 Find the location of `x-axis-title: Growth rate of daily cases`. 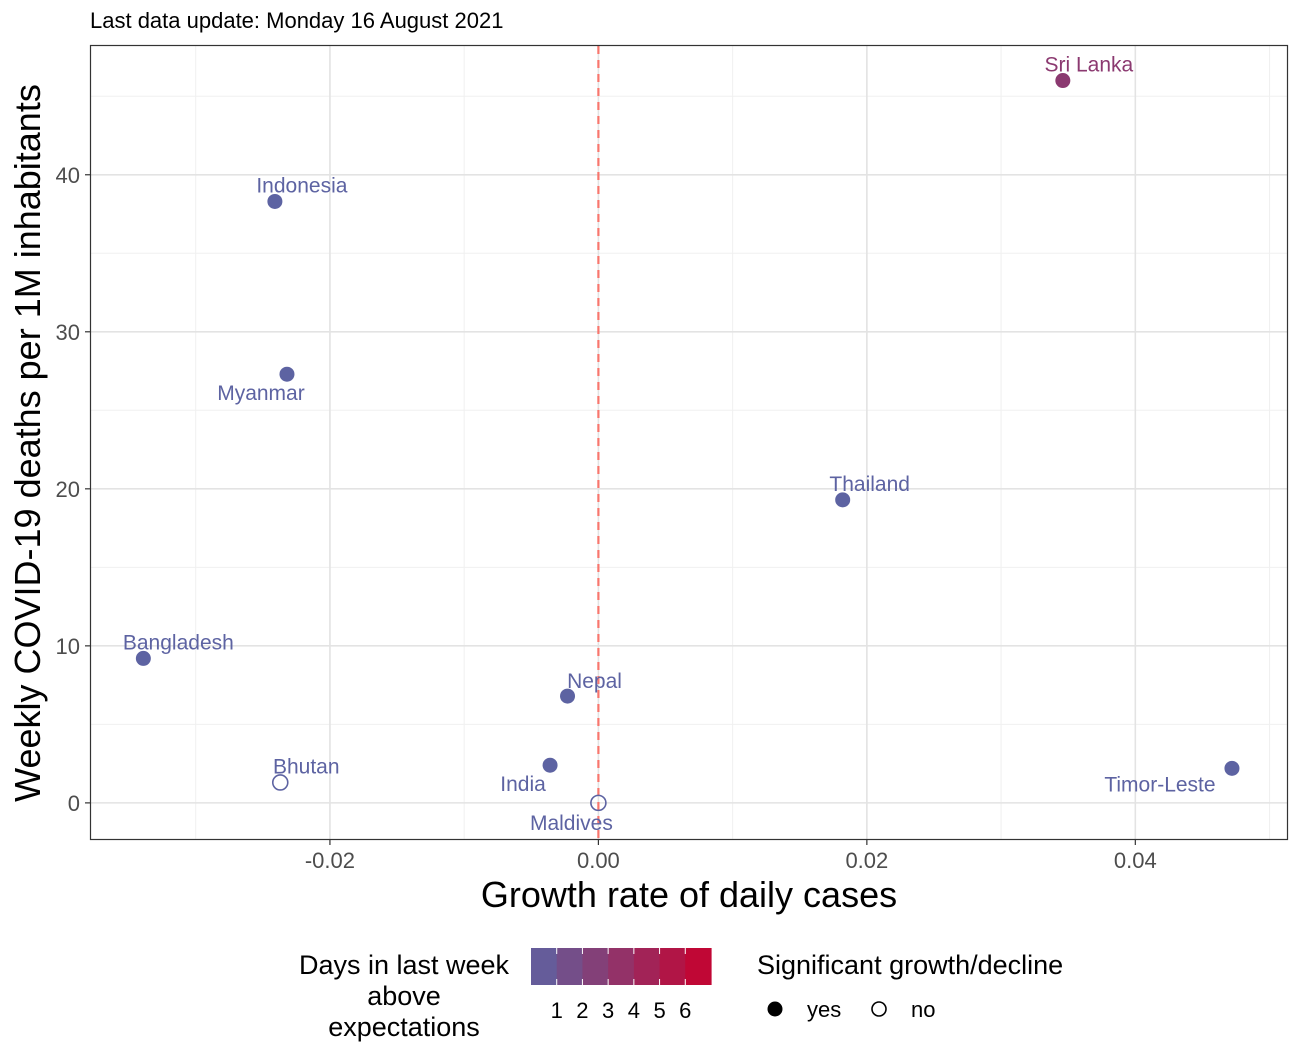

x-axis-title: Growth rate of daily cases is located at coordinates (689, 894).